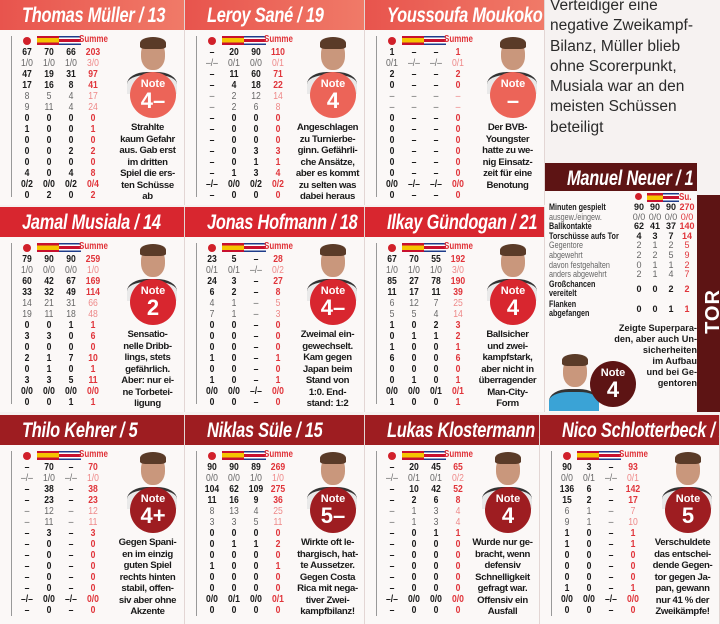 The image size is (720, 624). Describe the element at coordinates (414, 489) in the screenshot. I see `stat-value: 10` at that location.